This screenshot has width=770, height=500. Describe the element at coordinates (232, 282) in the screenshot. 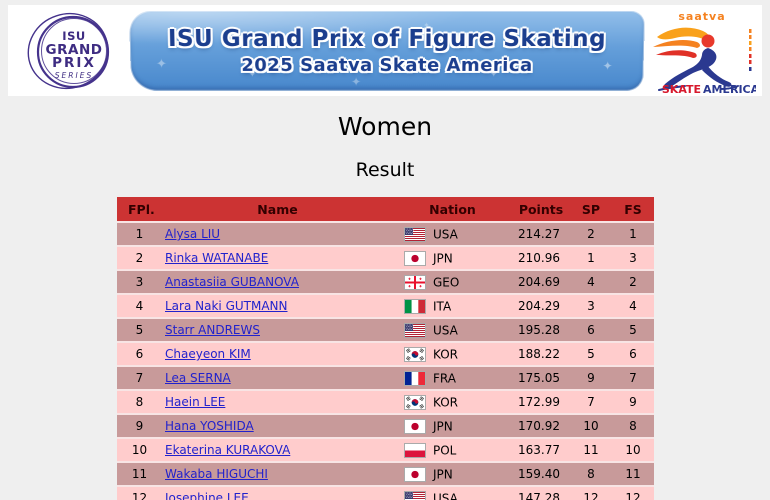

I see `skater-link: Anastasiia GUBANOVA` at that location.